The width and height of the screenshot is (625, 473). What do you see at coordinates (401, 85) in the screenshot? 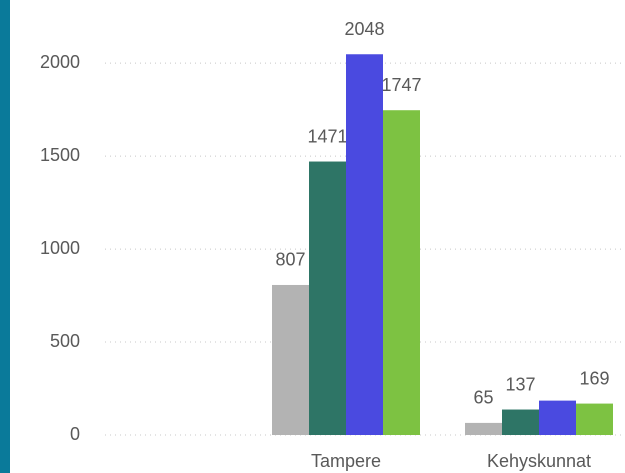
I see `value-label: 1747` at bounding box center [401, 85].